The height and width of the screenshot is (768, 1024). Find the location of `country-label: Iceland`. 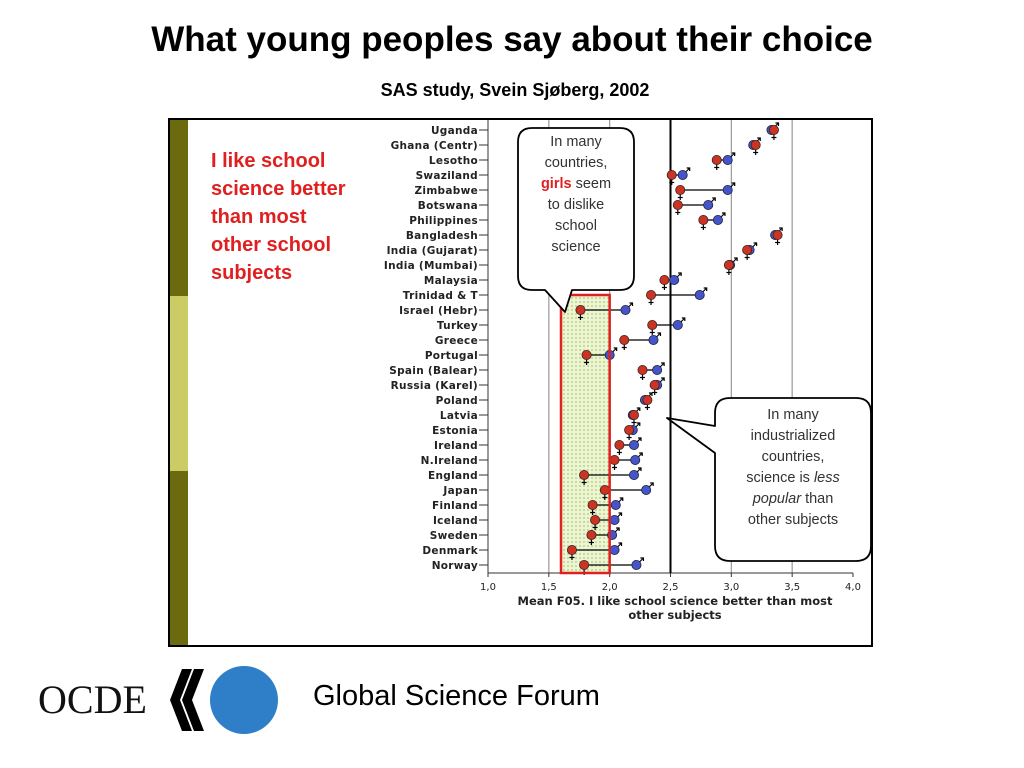

country-label: Iceland is located at coordinates (455, 521).